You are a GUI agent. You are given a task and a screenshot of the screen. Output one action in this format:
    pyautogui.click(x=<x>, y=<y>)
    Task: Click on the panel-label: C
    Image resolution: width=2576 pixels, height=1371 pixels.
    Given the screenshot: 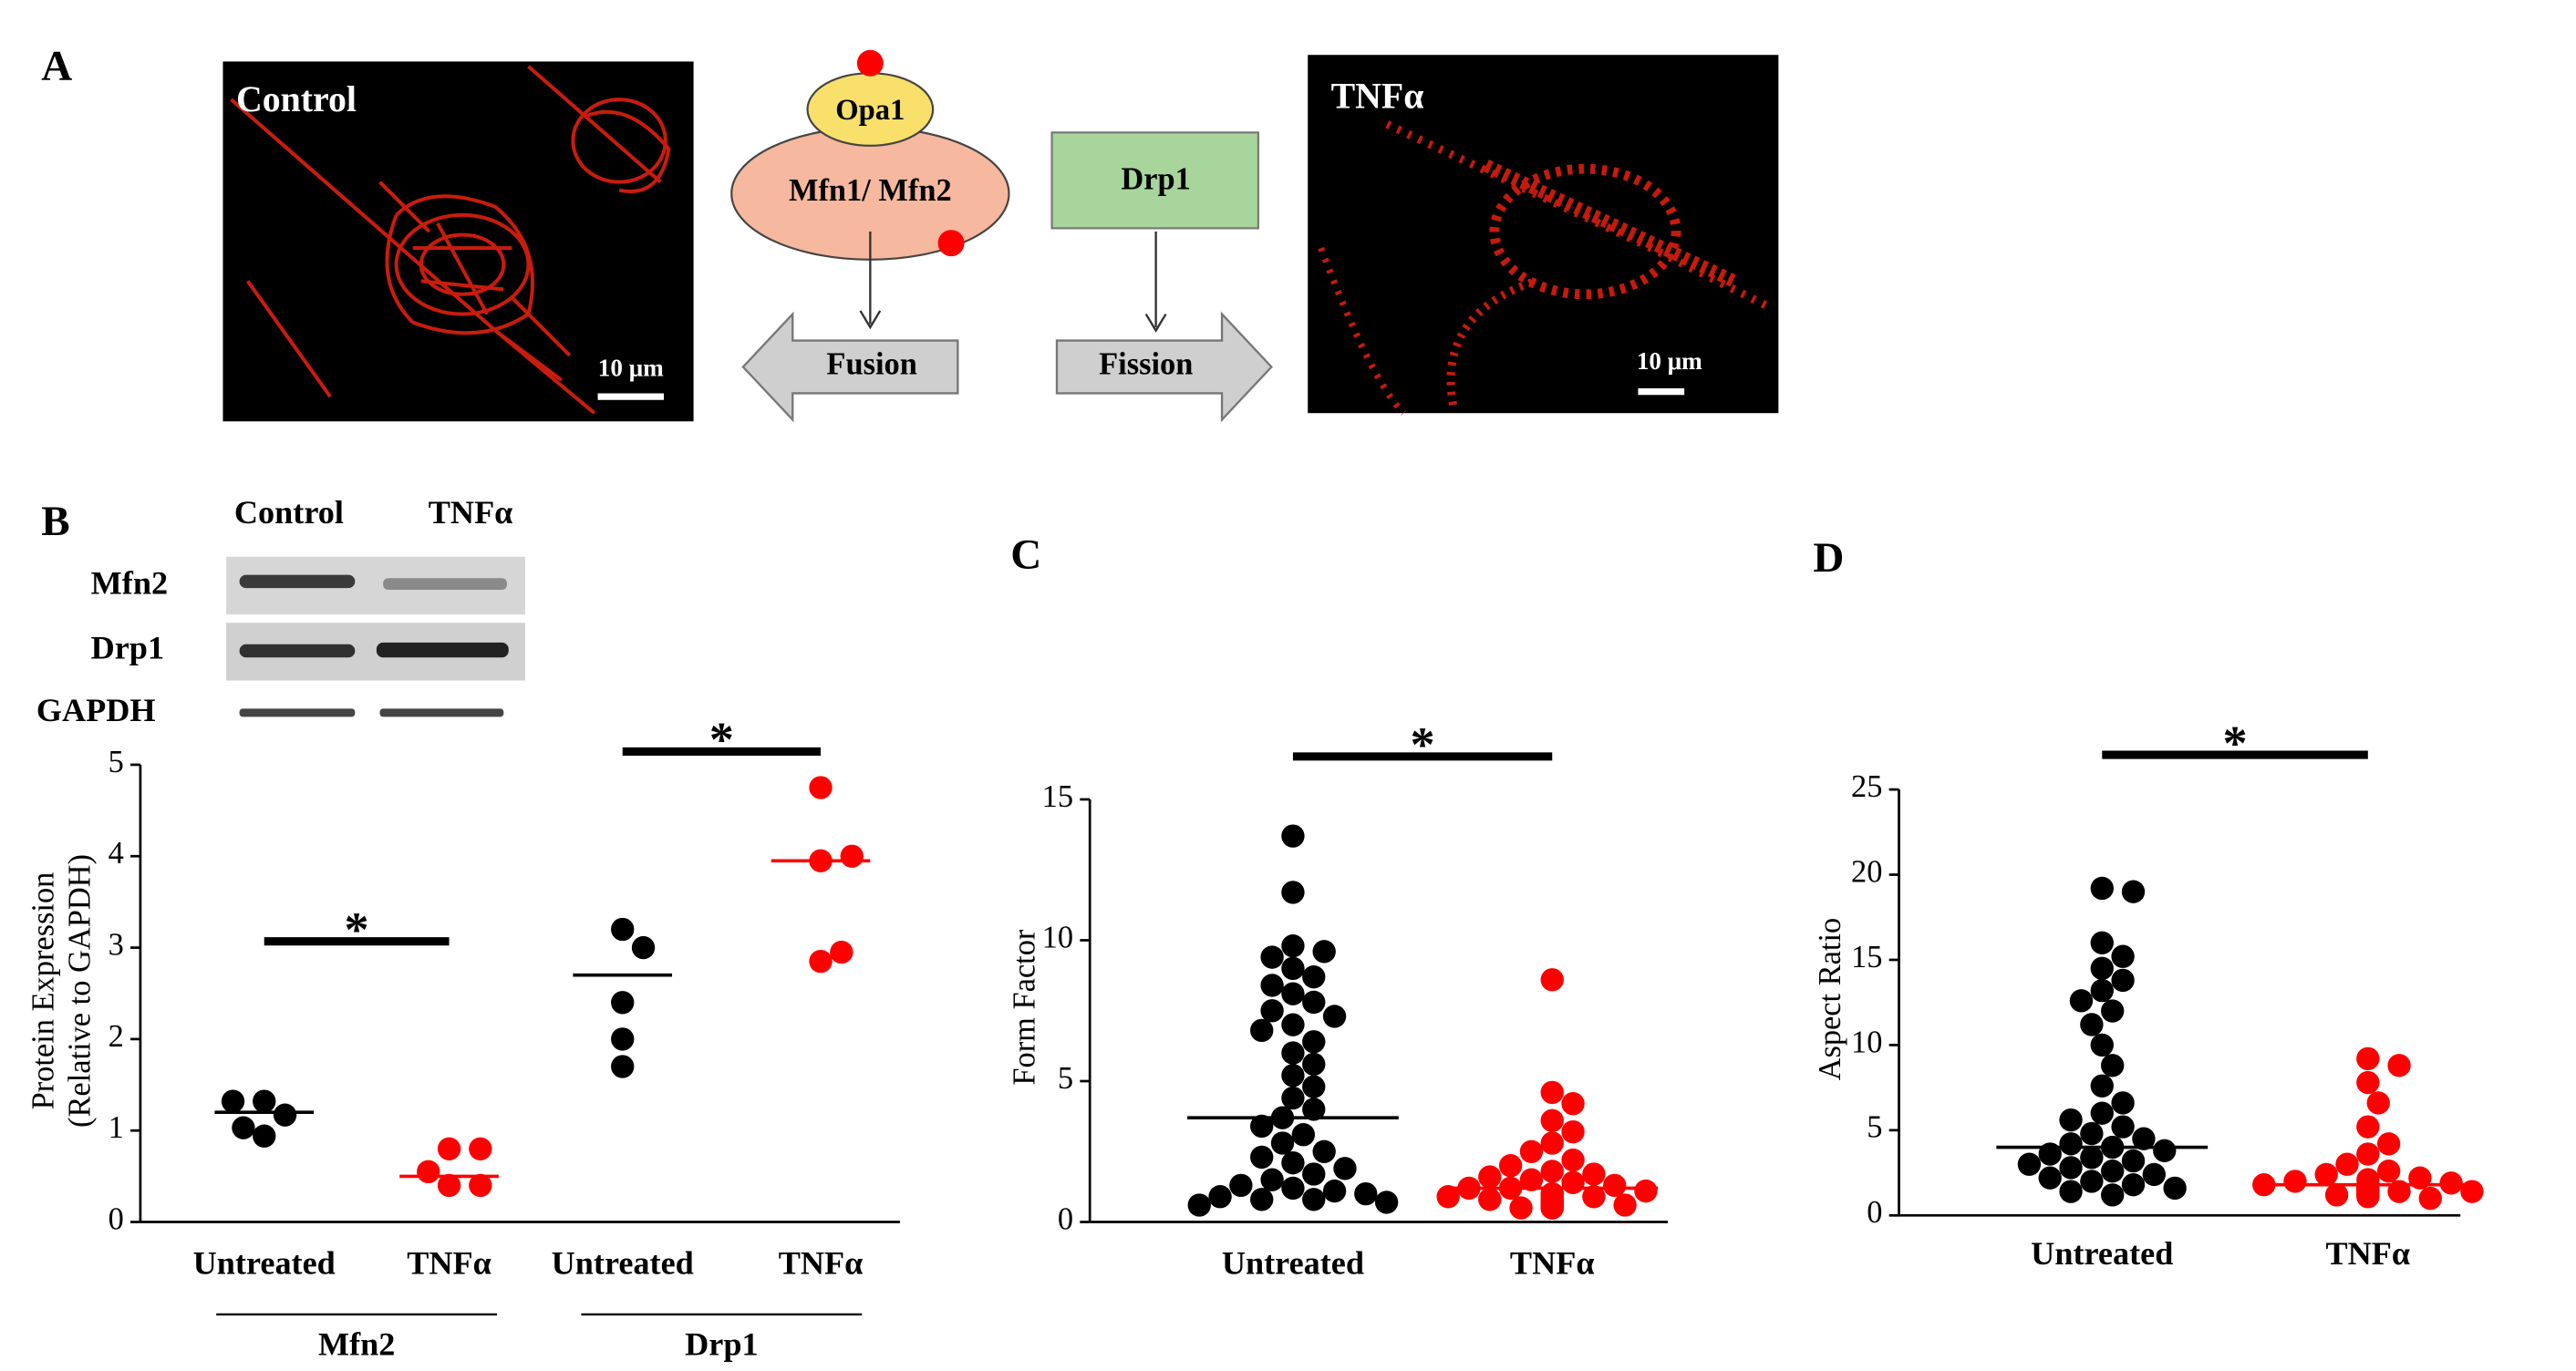 What is the action you would take?
    pyautogui.click(x=1025, y=554)
    